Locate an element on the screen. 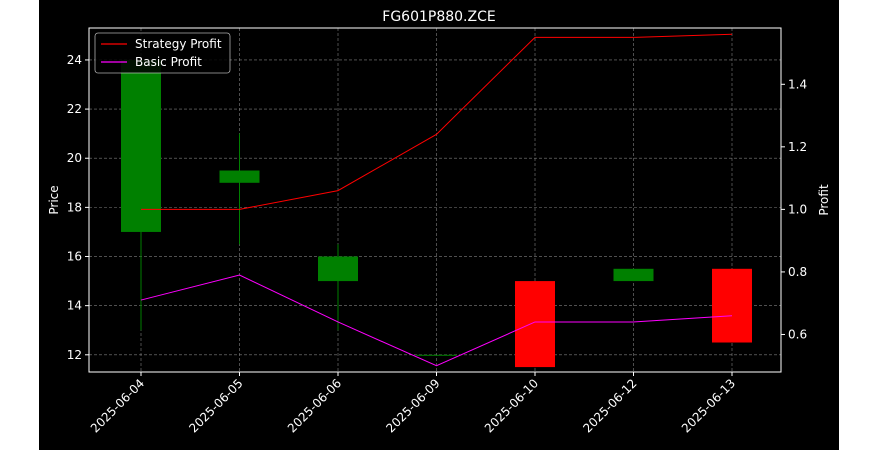 The image size is (878, 450). y-tick-label-left: 16 is located at coordinates (74, 257).